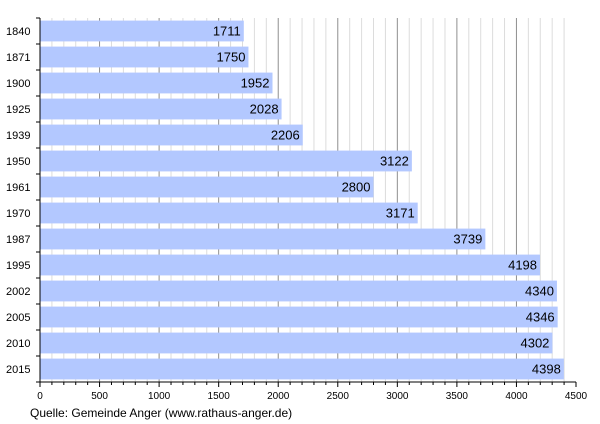 This screenshot has width=600, height=424. What do you see at coordinates (534, 343) in the screenshot?
I see `bar-value-label-2010: 4302` at bounding box center [534, 343].